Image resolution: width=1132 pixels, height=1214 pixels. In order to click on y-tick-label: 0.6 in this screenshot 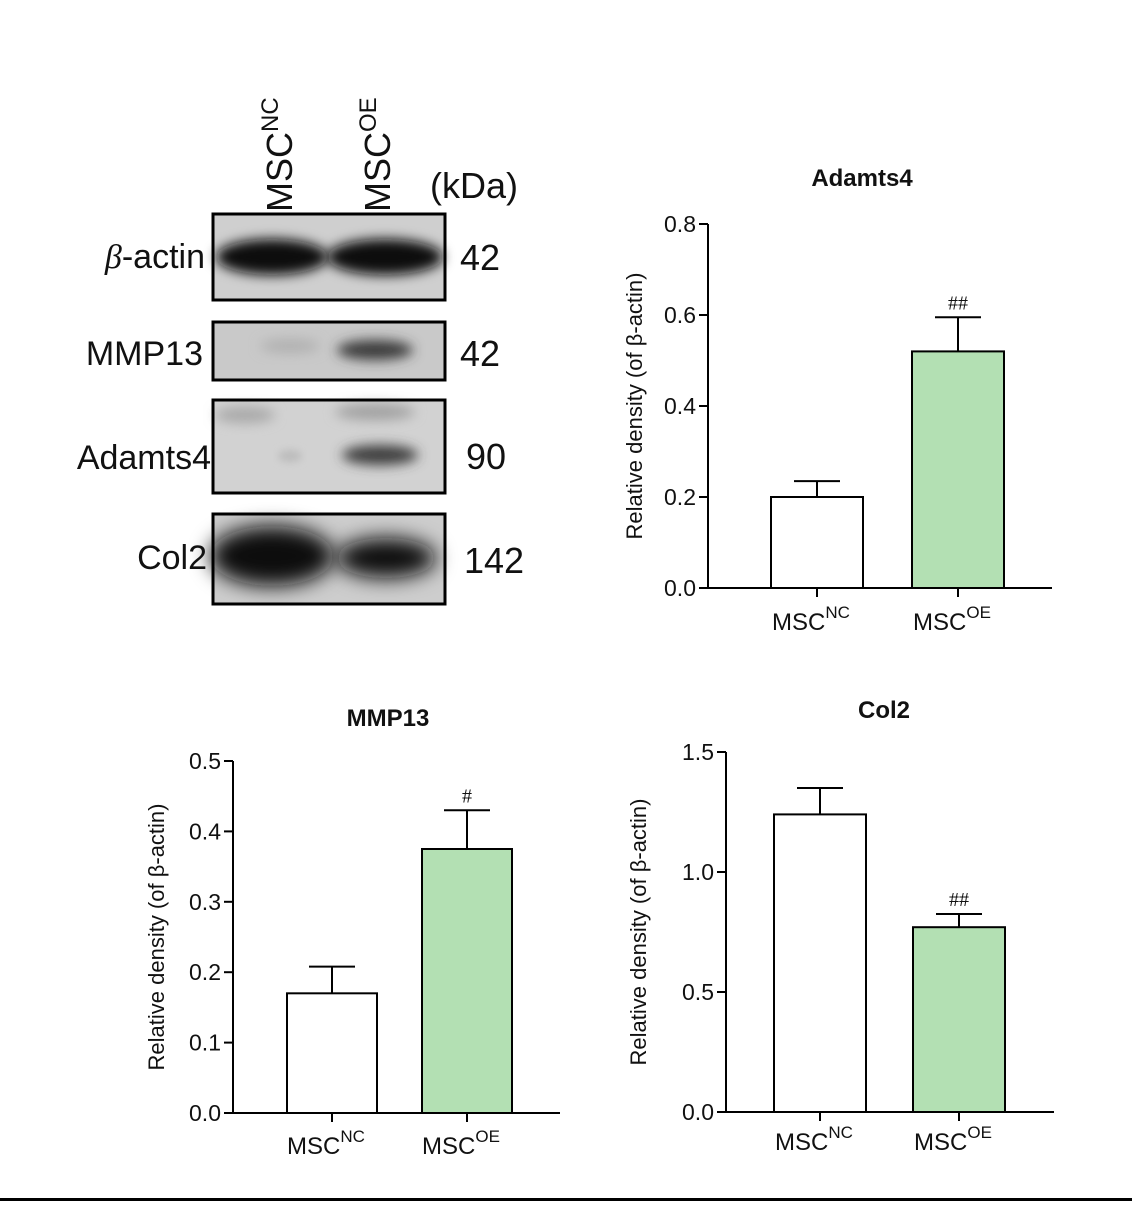, I will do `click(680, 315)`.